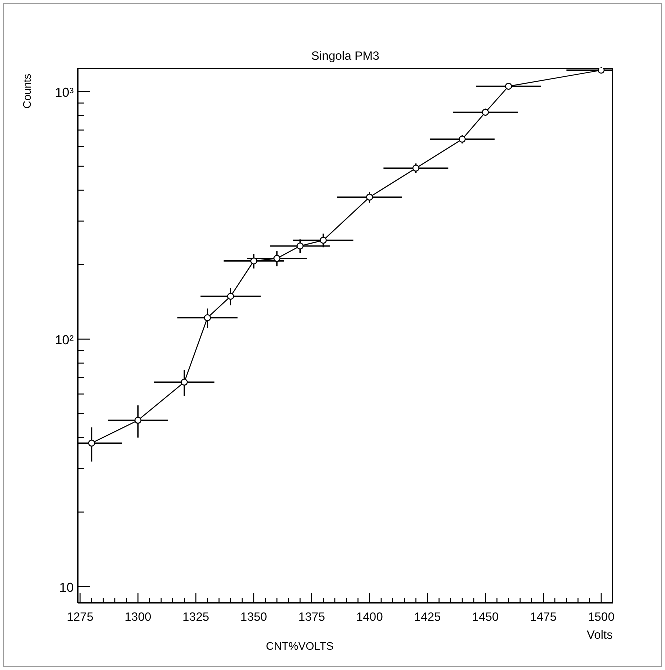 The width and height of the screenshot is (665, 670). Describe the element at coordinates (300, 647) in the screenshot. I see `text: CNT%VOLTS` at that location.